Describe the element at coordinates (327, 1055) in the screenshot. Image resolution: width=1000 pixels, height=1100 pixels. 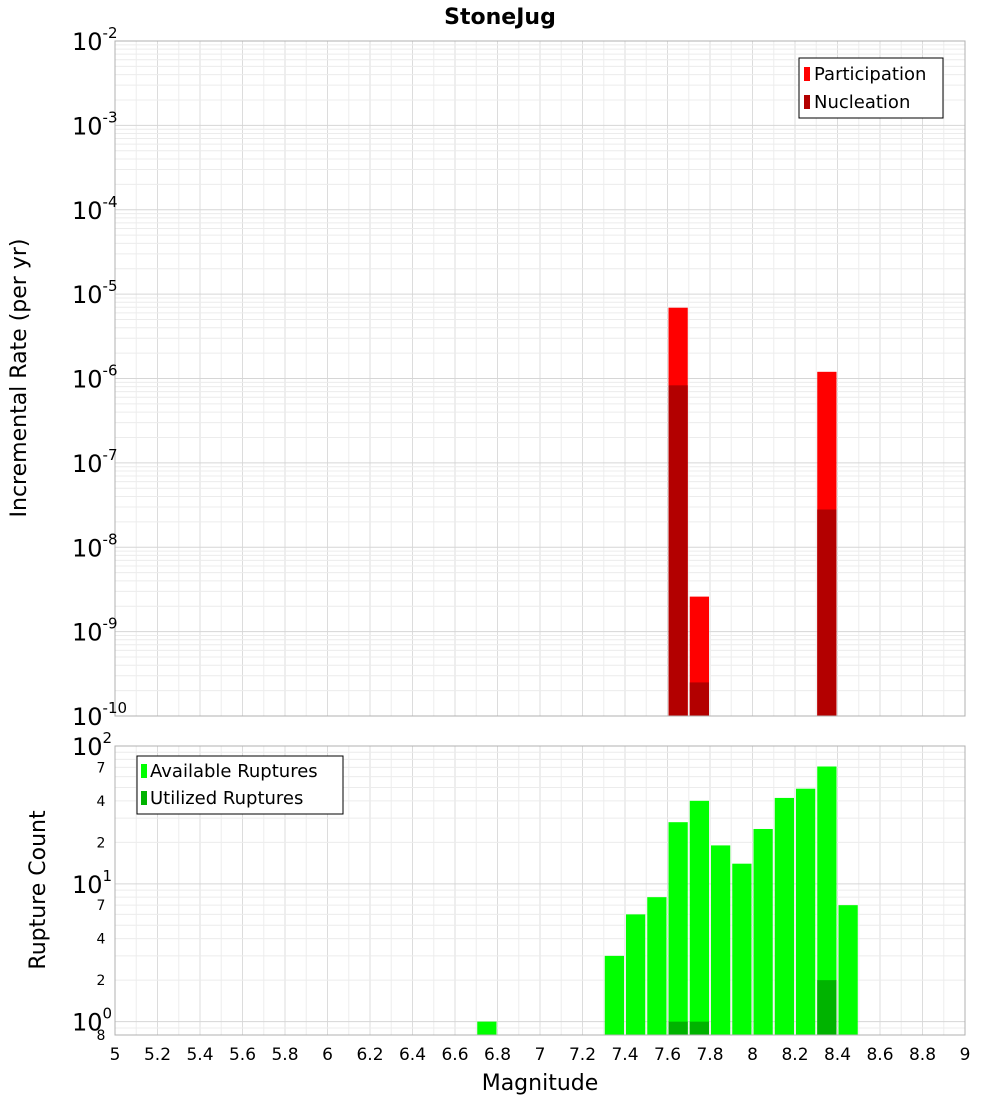
I see `x-tick-label: 6` at that location.